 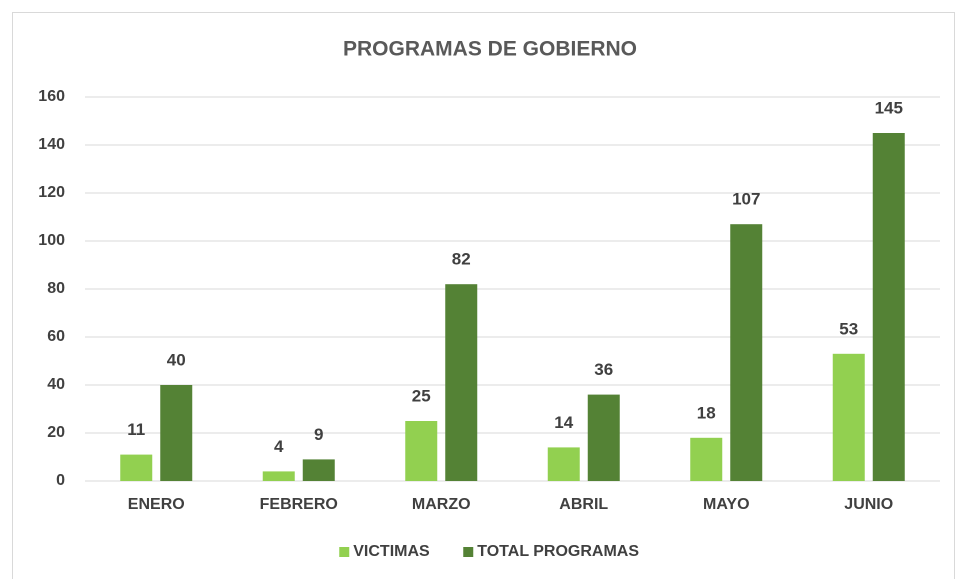 What do you see at coordinates (51, 240) in the screenshot?
I see `y-tick-label: 100` at bounding box center [51, 240].